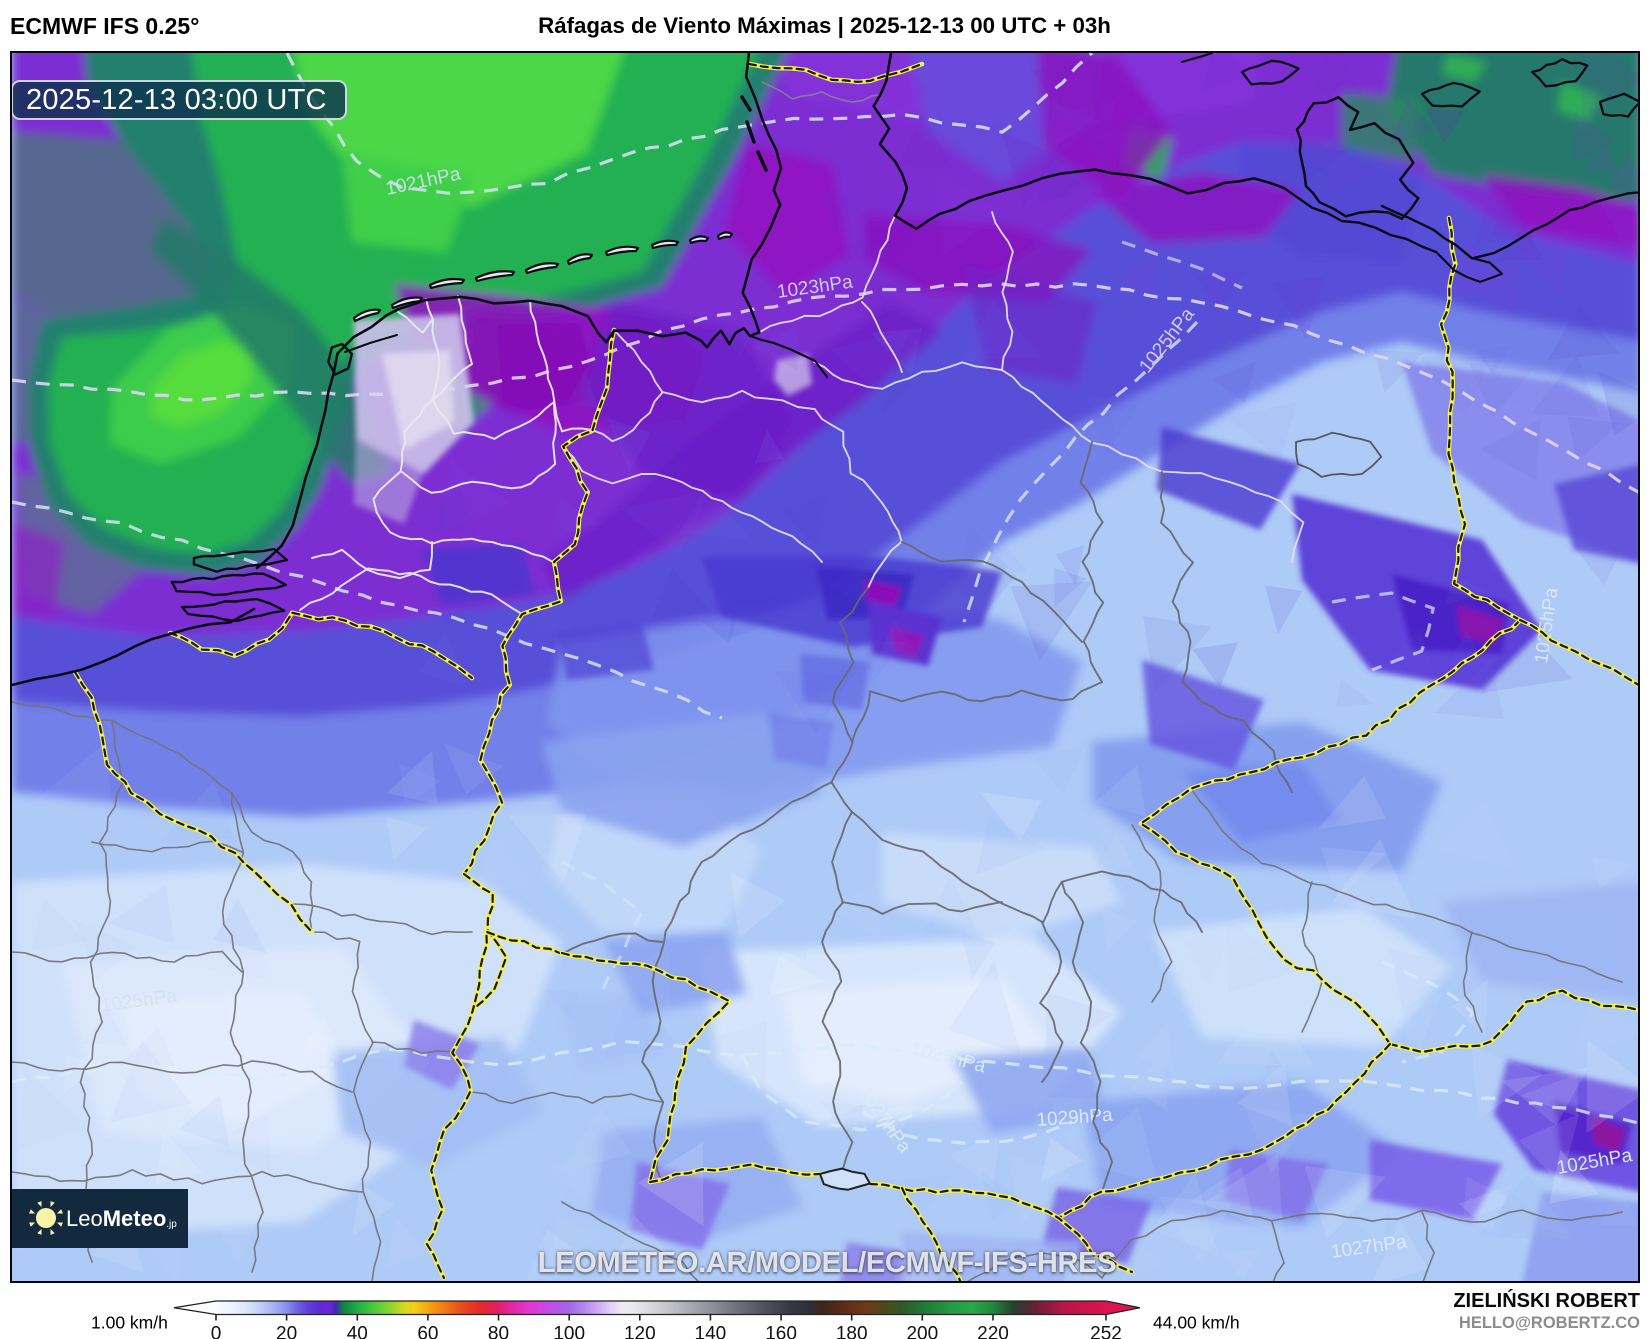 Image resolution: width=1649 pixels, height=1339 pixels. Describe the element at coordinates (640, 1331) in the screenshot. I see `svg-text: 120` at that location.